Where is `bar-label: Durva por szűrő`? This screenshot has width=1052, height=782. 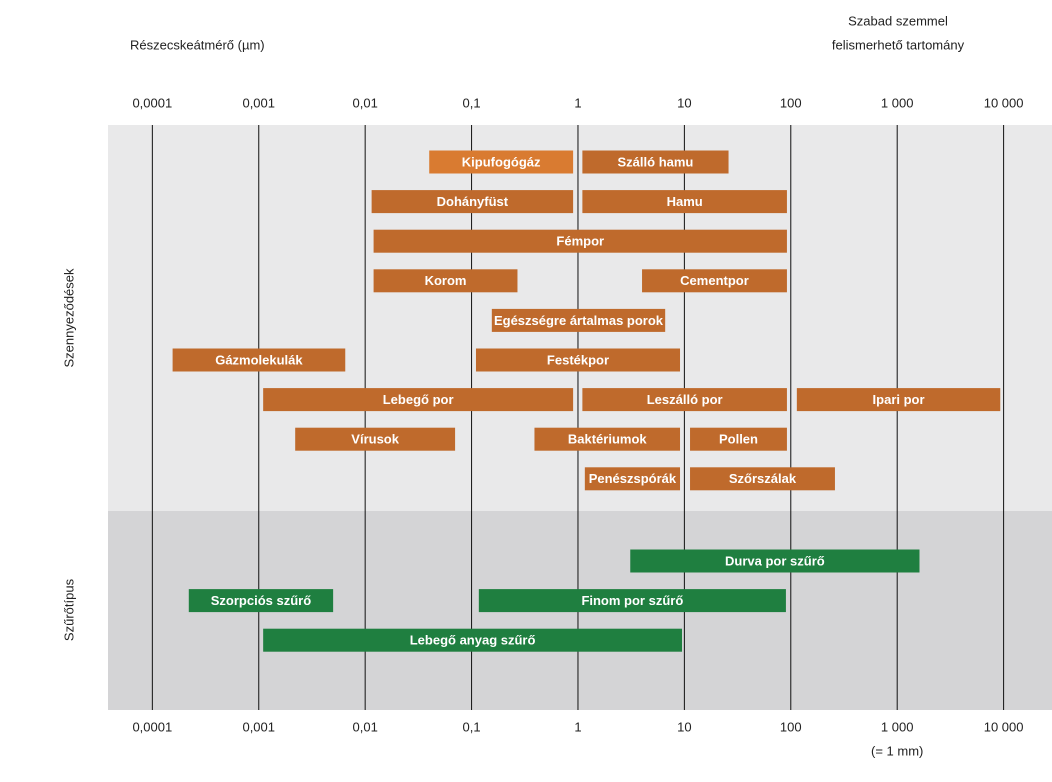
bar-label: Durva por szűrő is located at coordinates (775, 560).